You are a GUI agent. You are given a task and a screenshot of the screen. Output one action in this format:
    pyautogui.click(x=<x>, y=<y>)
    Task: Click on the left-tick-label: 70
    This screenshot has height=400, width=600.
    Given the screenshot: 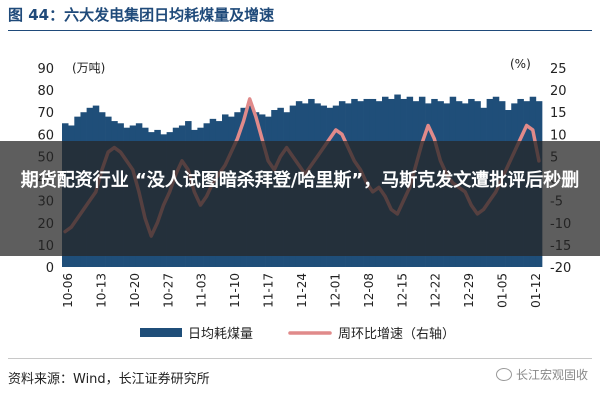 What is the action you would take?
    pyautogui.click(x=45, y=113)
    